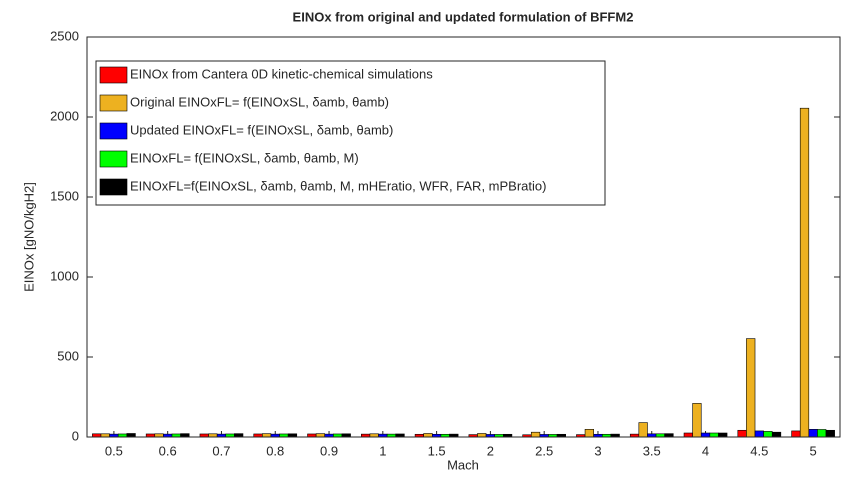  What do you see at coordinates (652, 450) in the screenshot?
I see `x-tick-label: 3.5` at bounding box center [652, 450].